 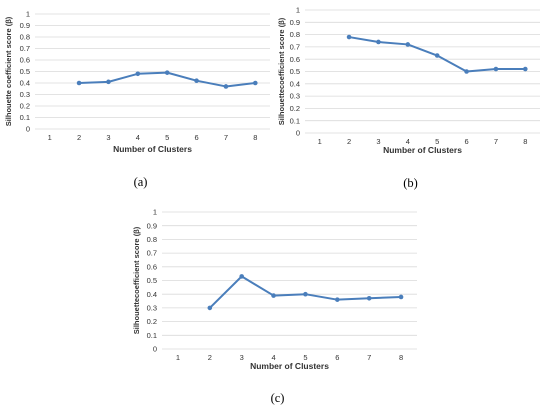 What do you see at coordinates (8, 71) in the screenshot?
I see `y-axis-label: Silhouette coefficient score (β)` at bounding box center [8, 71].